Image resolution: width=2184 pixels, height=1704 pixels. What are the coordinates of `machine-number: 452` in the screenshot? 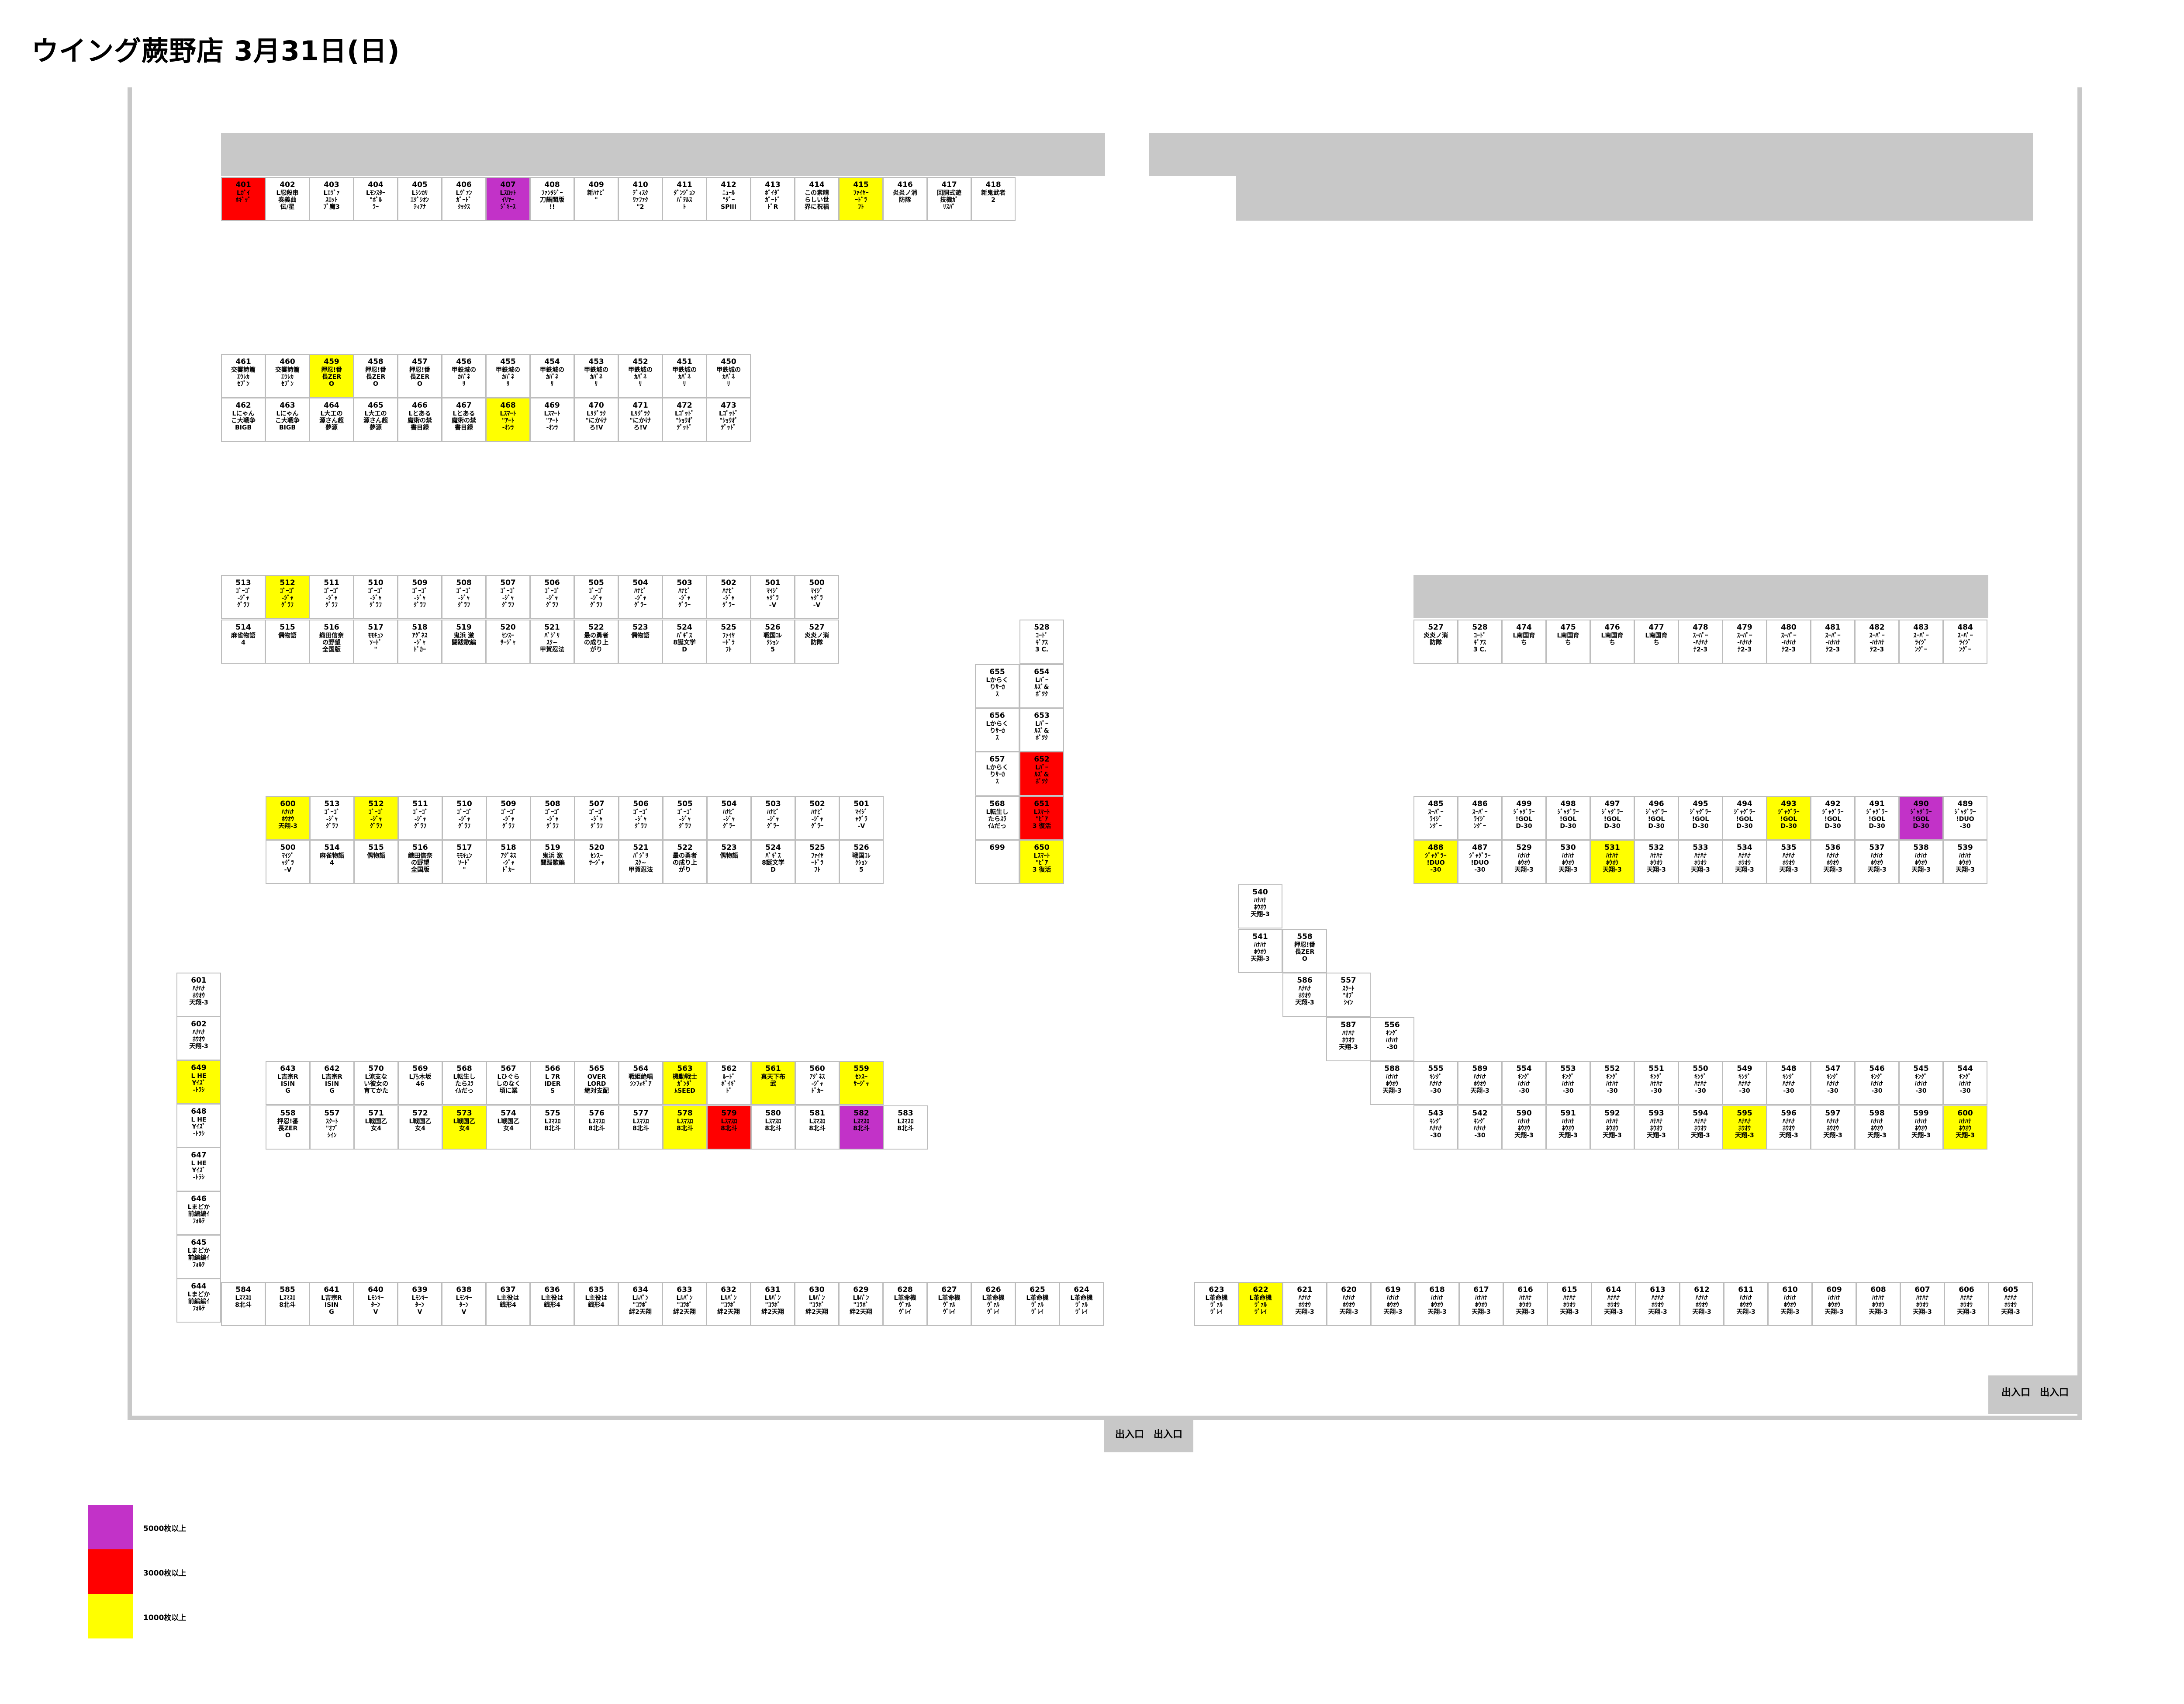 It's located at (640, 361).